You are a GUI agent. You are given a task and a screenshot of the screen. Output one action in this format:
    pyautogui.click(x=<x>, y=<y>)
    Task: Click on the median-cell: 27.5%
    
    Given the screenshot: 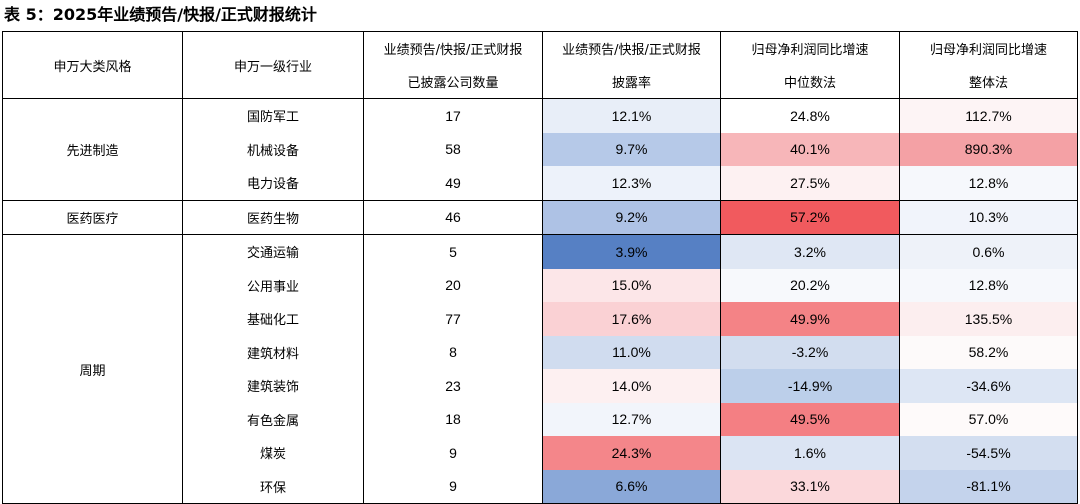 What is the action you would take?
    pyautogui.click(x=810, y=183)
    